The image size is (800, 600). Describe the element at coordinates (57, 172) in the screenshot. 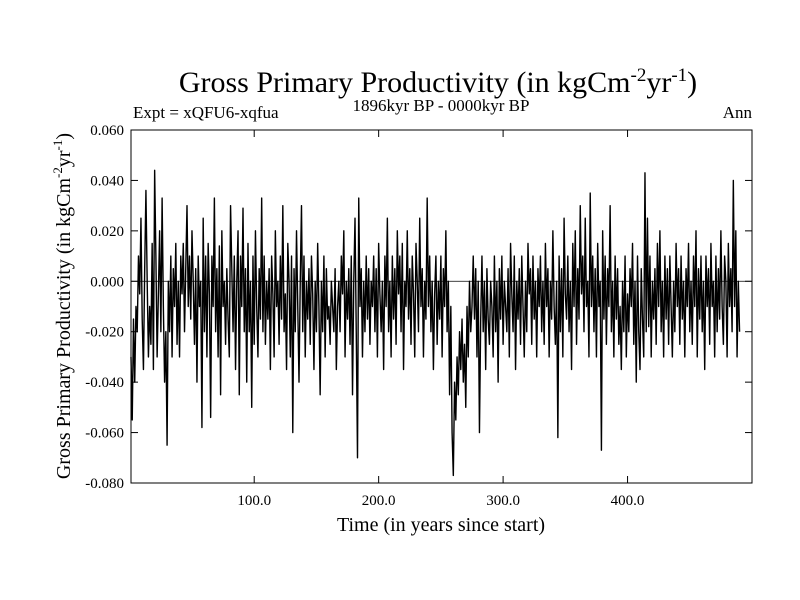

I see `y-axis-label-sup1: -2` at that location.